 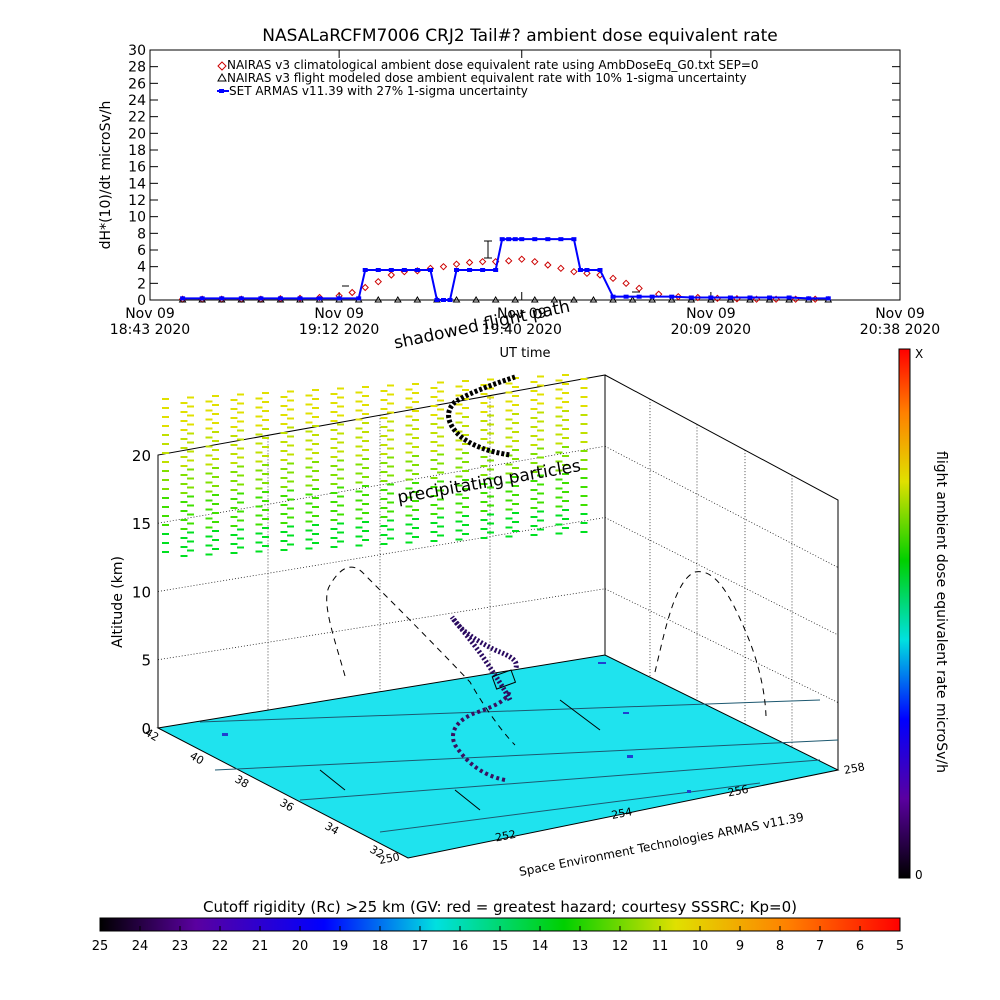 What do you see at coordinates (300, 946) in the screenshot?
I see `colorbar-bottom-tick-label: 20` at bounding box center [300, 946].